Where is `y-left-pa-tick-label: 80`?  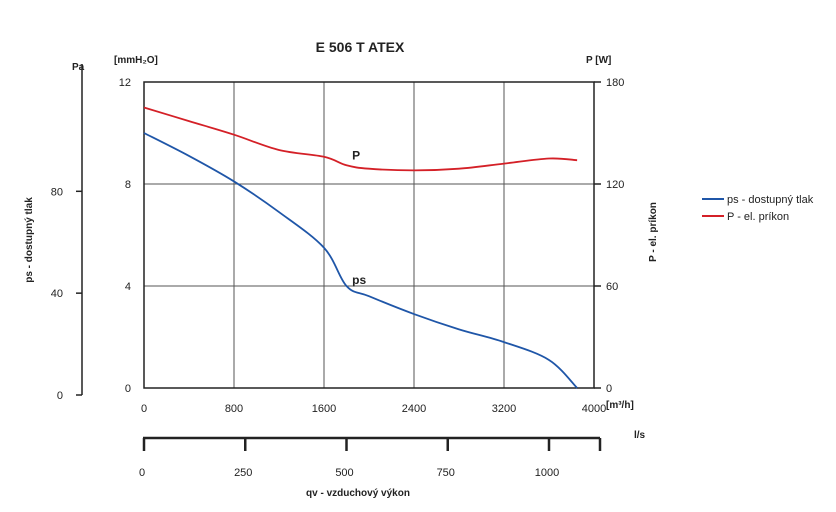 y-left-pa-tick-label: 80 is located at coordinates (57, 192).